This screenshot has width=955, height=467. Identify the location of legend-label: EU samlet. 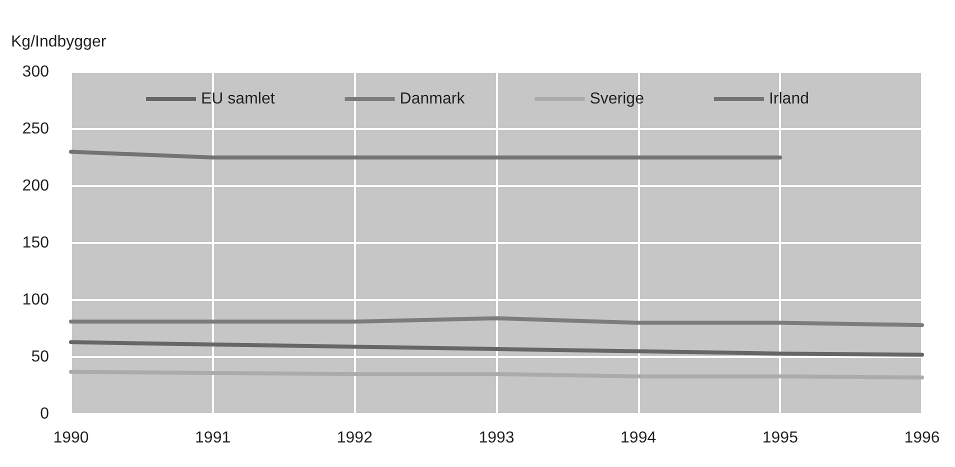
(238, 99).